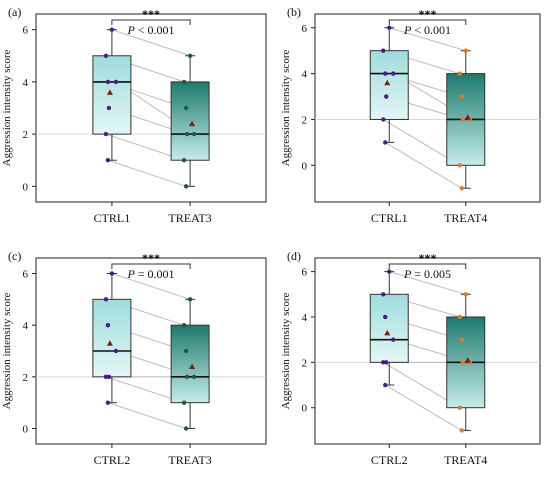  What do you see at coordinates (294, 256) in the screenshot?
I see `panel-label: (d)` at bounding box center [294, 256].